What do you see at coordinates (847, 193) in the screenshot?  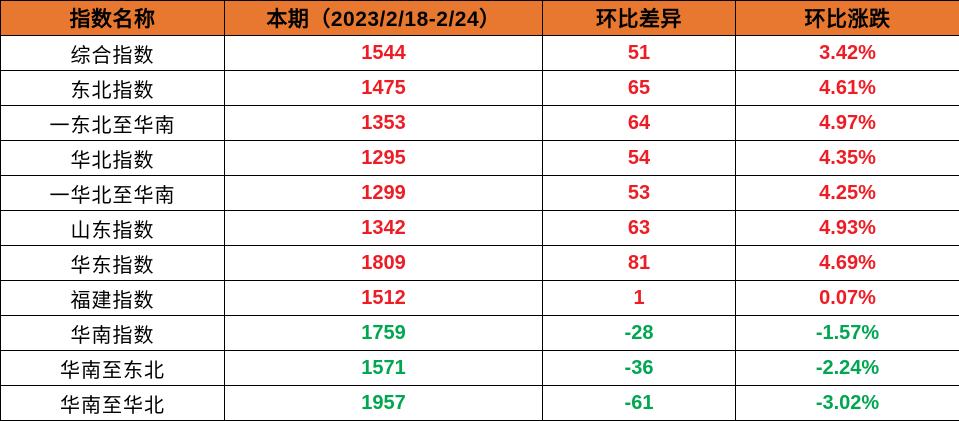 I see `change-pct-cell: 4.25%` at bounding box center [847, 193].